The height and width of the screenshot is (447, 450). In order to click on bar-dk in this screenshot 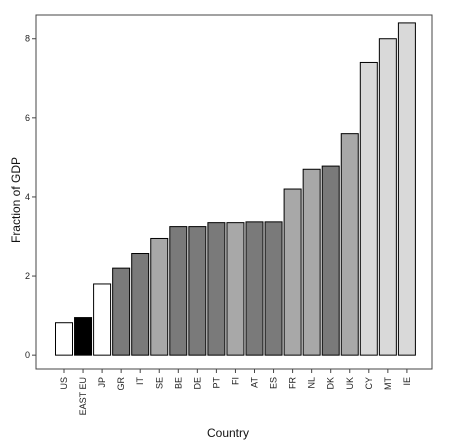, I will do `click(330, 260)`.